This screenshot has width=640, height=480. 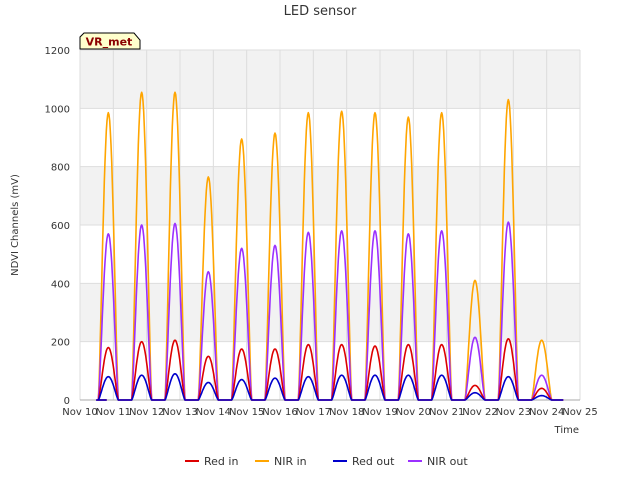 I want to click on y-axis-ticks: 0 200 400 600 800 1000 1200, so click(x=57, y=226).